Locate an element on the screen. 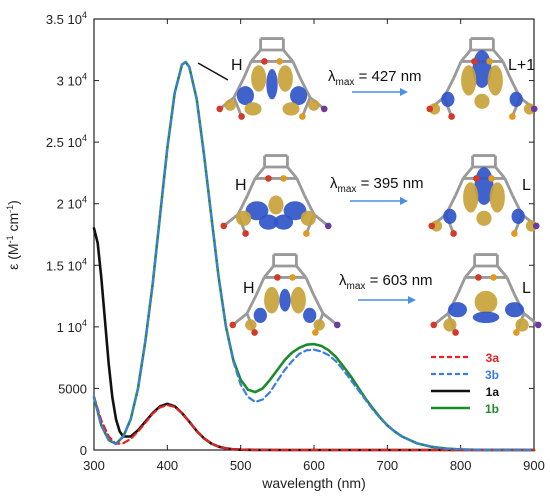 The height and width of the screenshot is (501, 550). x-tick-label: 800 is located at coordinates (461, 465).